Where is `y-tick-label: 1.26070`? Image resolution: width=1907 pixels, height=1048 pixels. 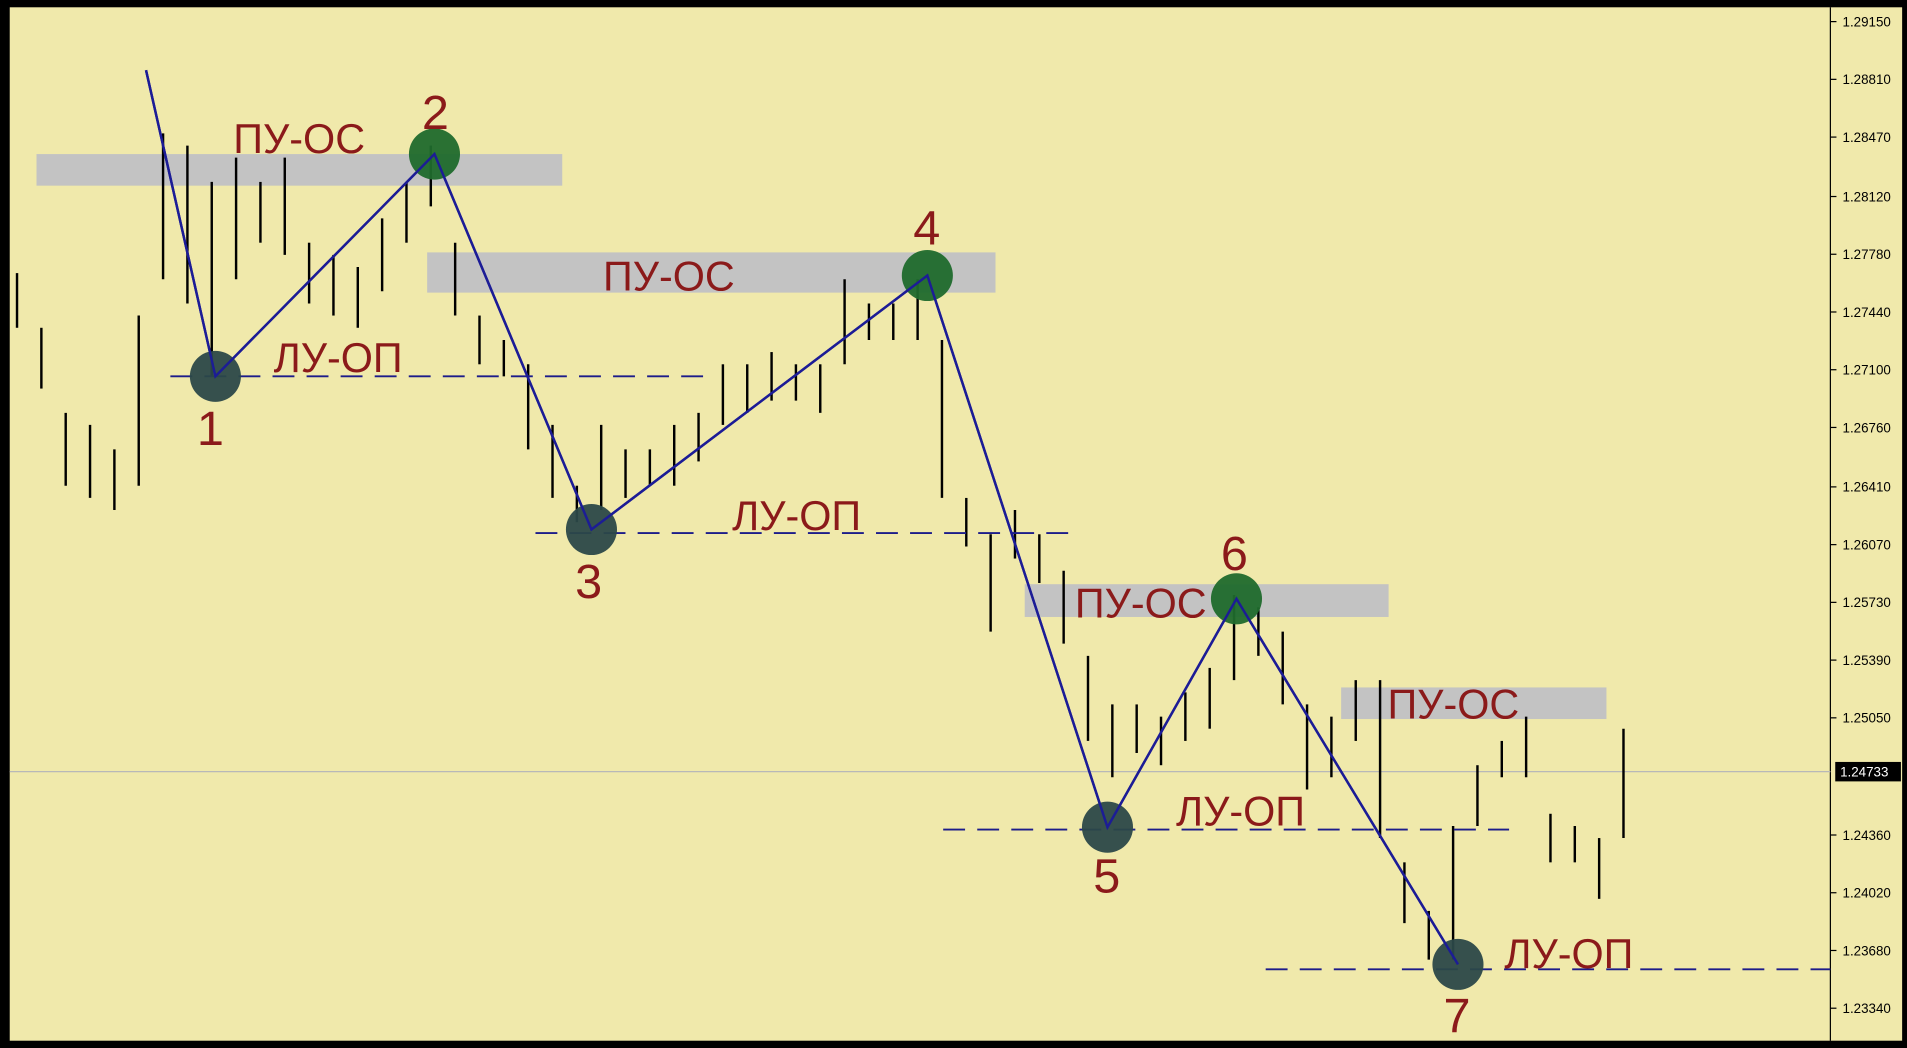 y-tick-label: 1.26070 is located at coordinates (1867, 544).